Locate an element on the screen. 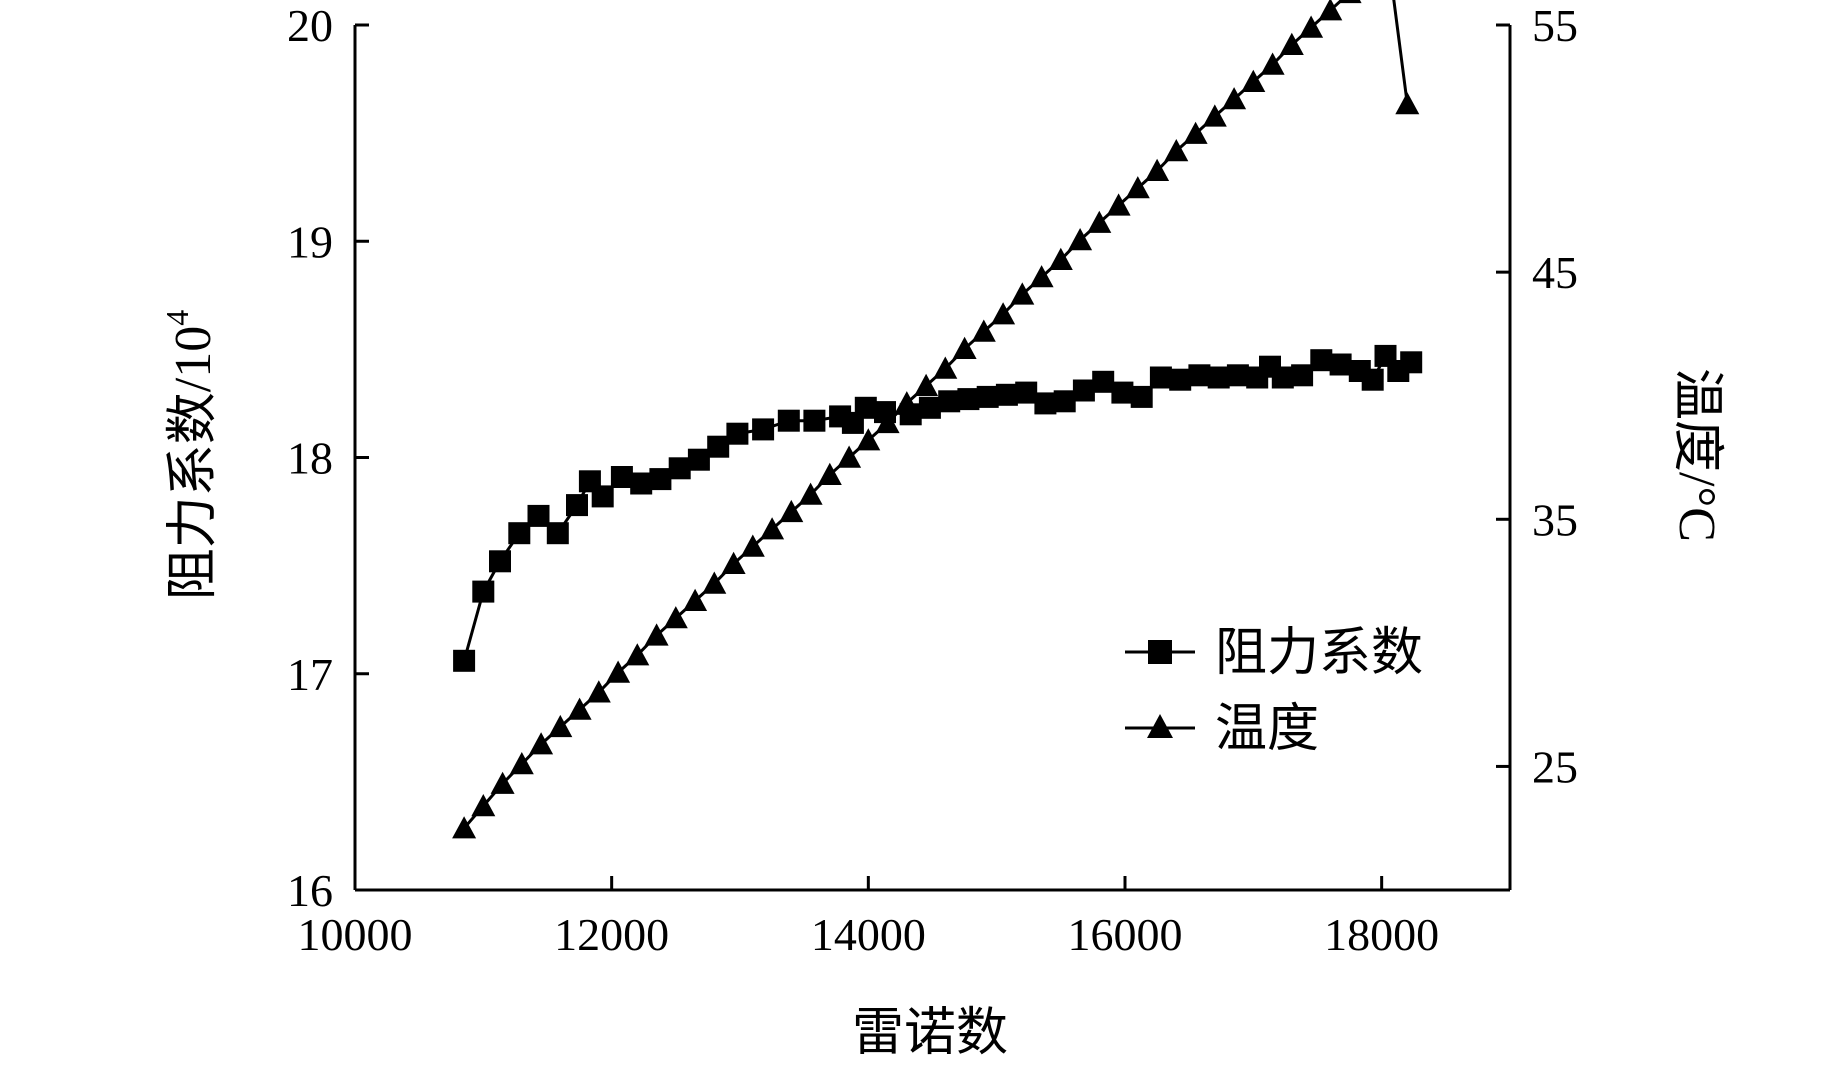  y-right-axis-title: 温度/°C is located at coordinates (1696, 455).